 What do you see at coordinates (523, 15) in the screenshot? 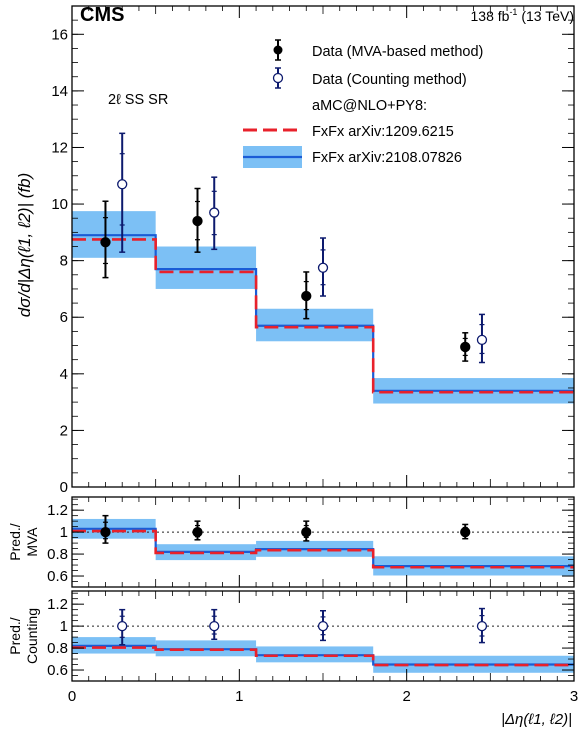
I see `lumi-energy-label: 138 fb-1 (13 TeV)` at bounding box center [523, 15].